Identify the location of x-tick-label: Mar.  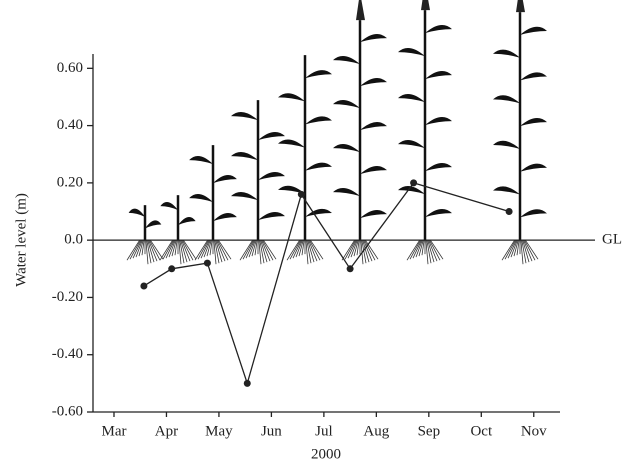
(113, 431).